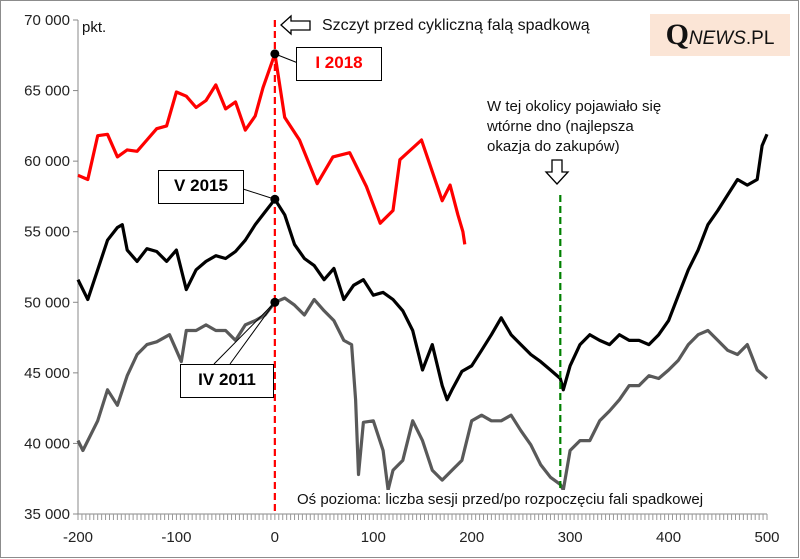 The image size is (800, 559). Describe the element at coordinates (766, 537) in the screenshot. I see `x-tick-label: 500` at that location.